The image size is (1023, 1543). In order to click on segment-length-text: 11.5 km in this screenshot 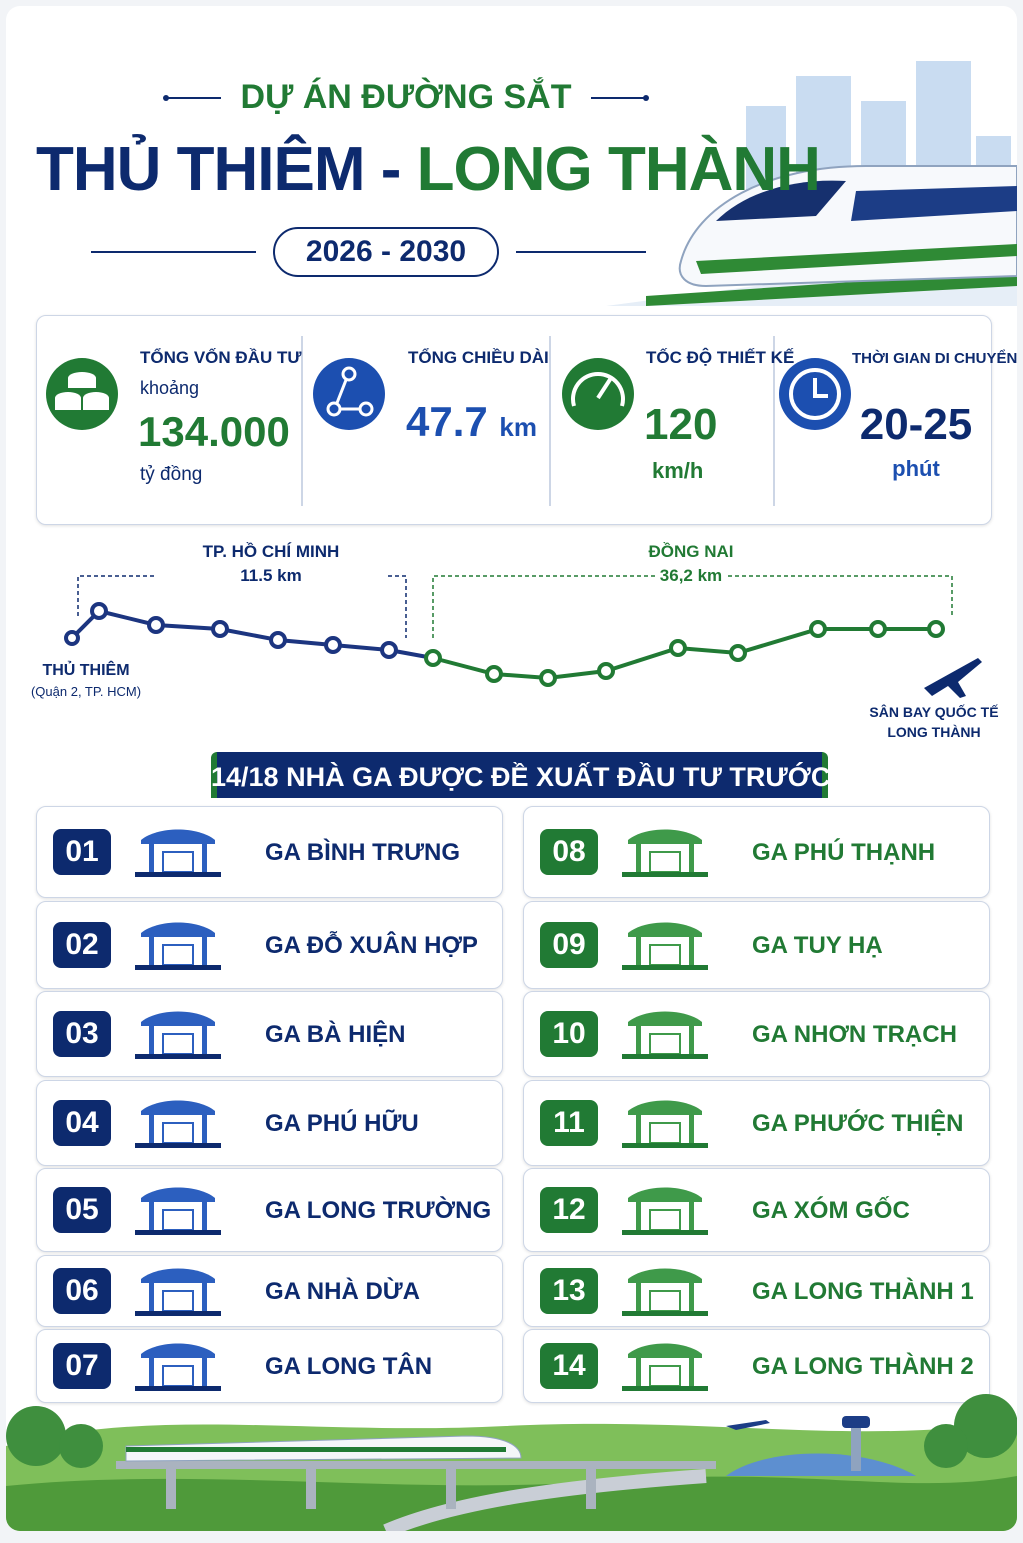, I will do `click(271, 575)`.